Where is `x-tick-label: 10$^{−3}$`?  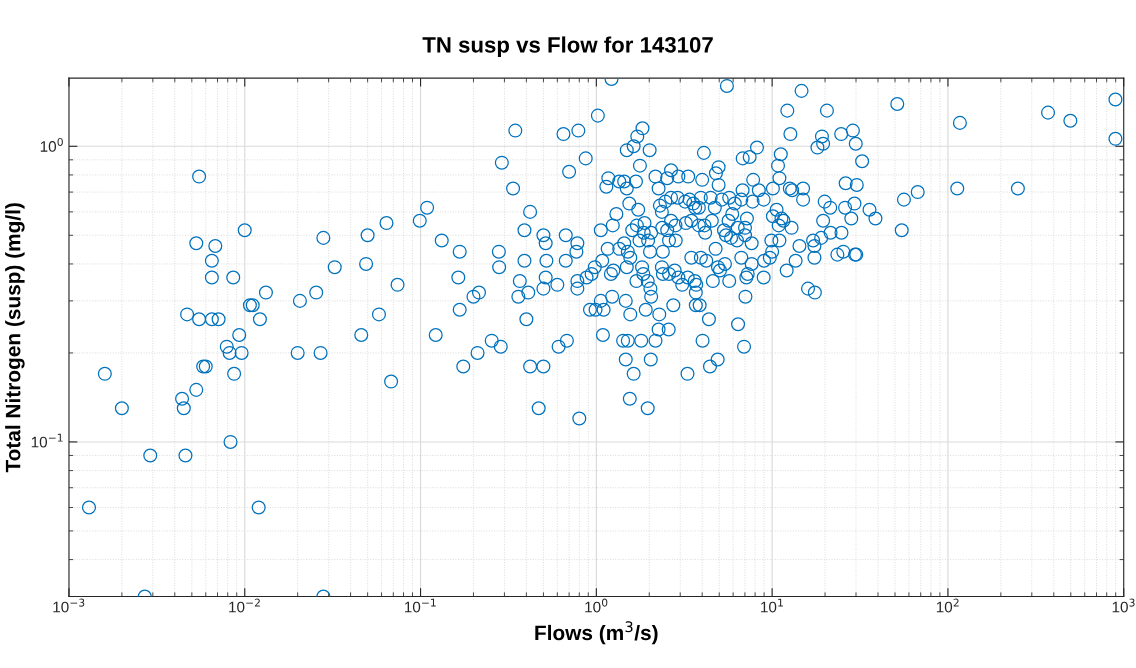 x-tick-label: 10$^{−3}$ is located at coordinates (69, 605).